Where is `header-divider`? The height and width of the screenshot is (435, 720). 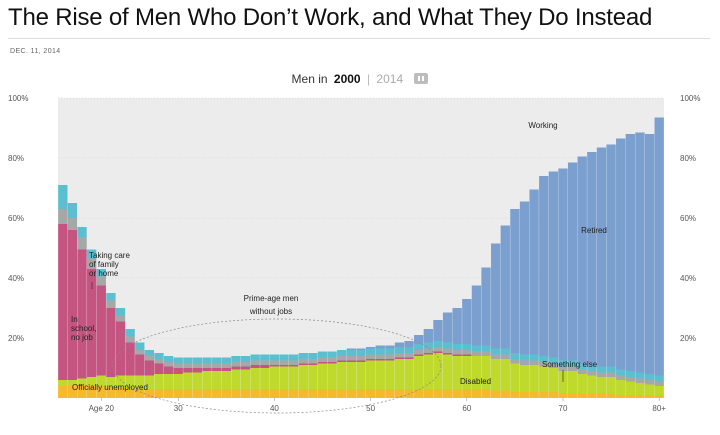 header-divider is located at coordinates (359, 38).